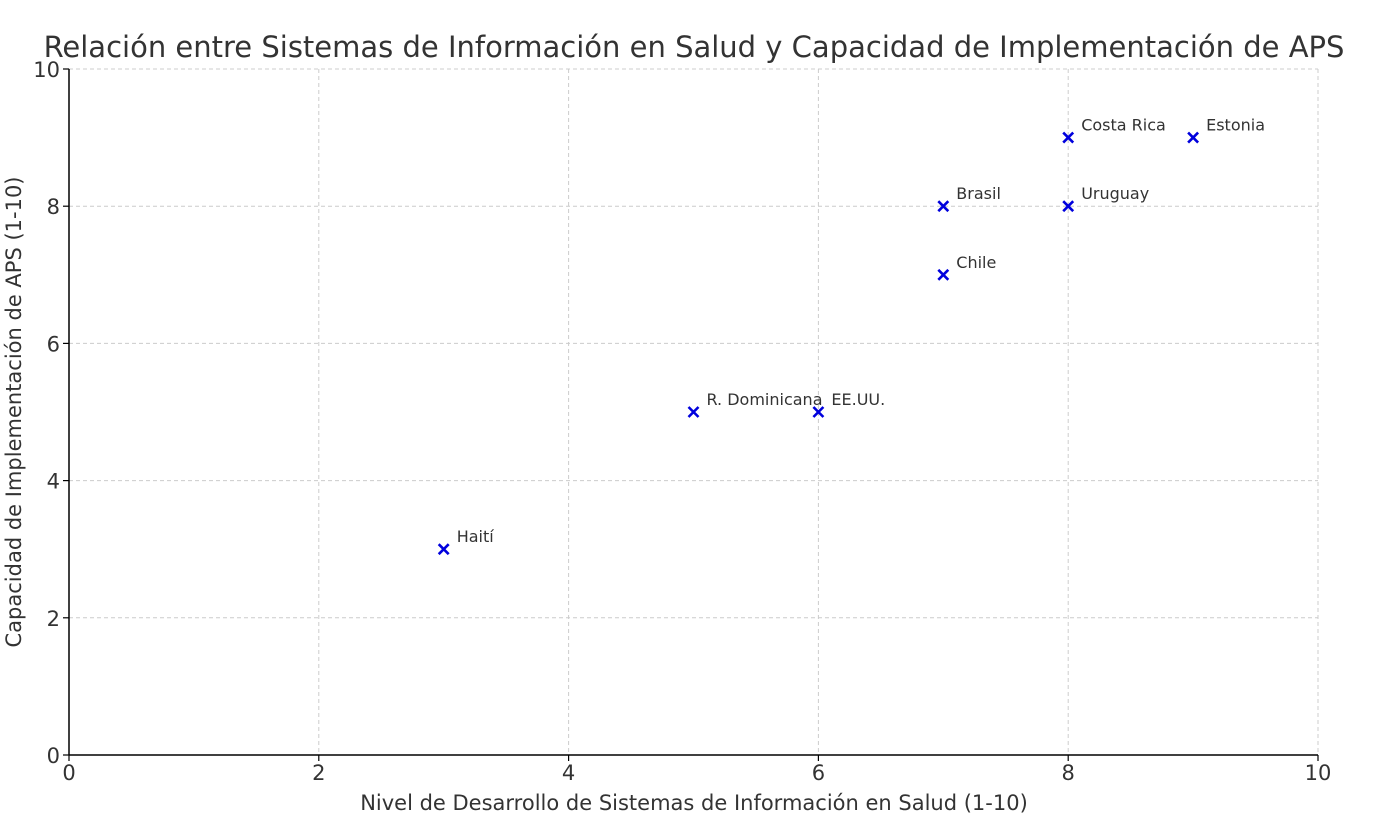 The height and width of the screenshot is (829, 1379). Describe the element at coordinates (1115, 193) in the screenshot. I see `point-label: Uruguay` at that location.